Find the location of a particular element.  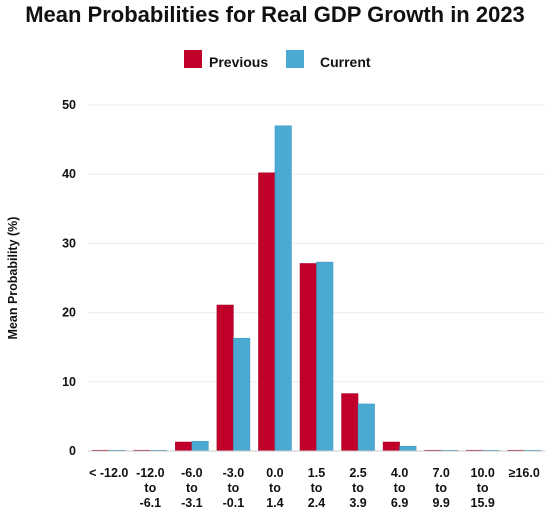

x-category-label-10-line-0: ≥16.0 is located at coordinates (524, 473).